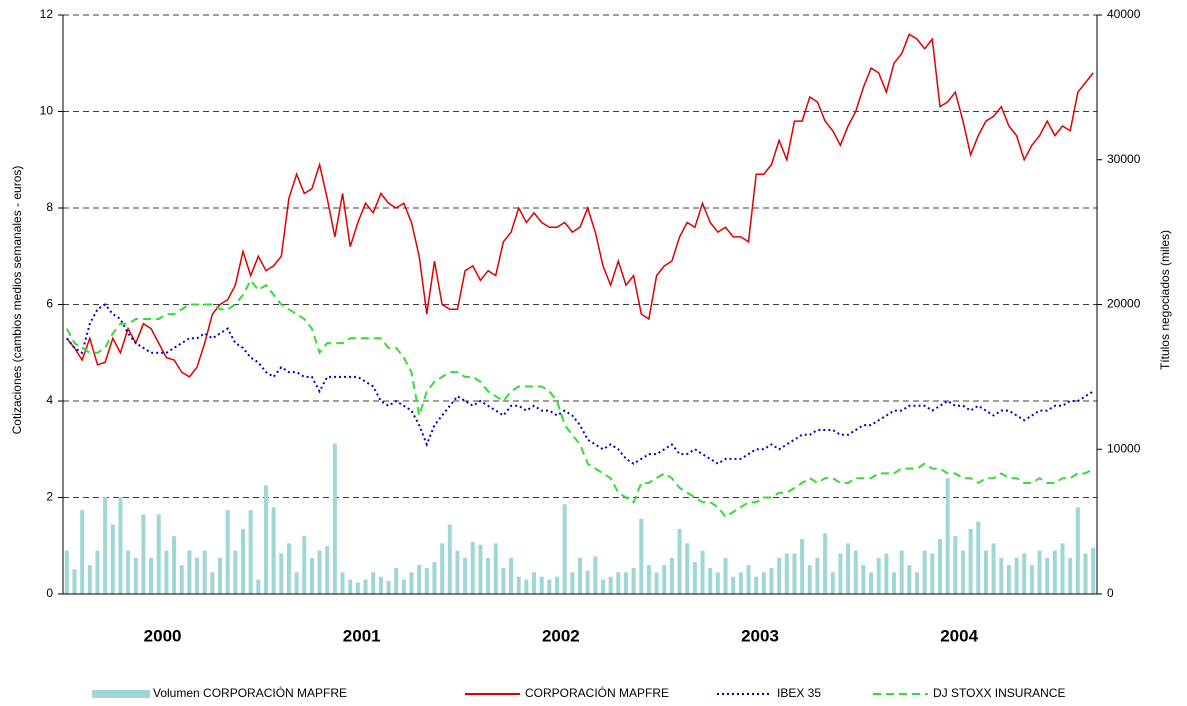 The image size is (1187, 706). I want to click on year-label: 2002, so click(561, 635).